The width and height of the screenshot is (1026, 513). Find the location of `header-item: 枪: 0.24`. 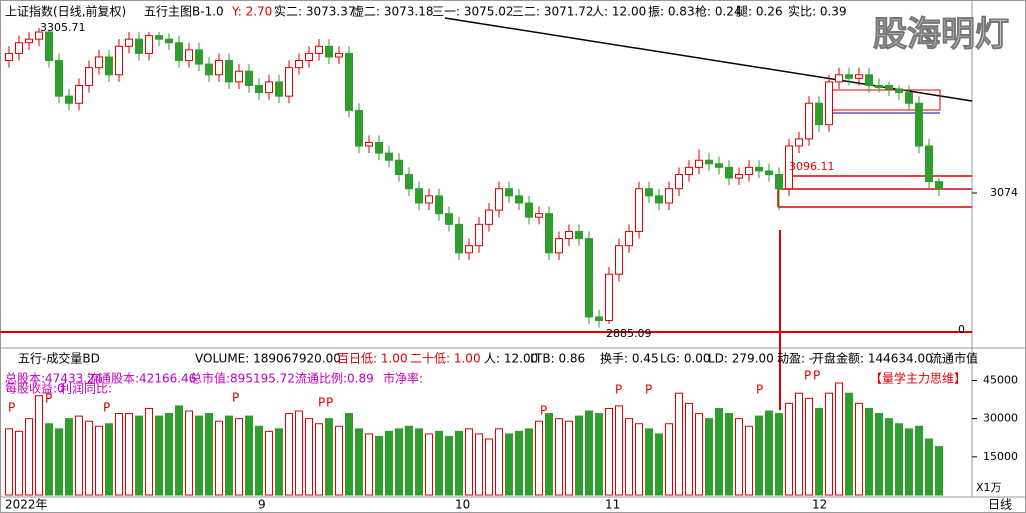

header-item: 枪: 0.24 is located at coordinates (718, 11).